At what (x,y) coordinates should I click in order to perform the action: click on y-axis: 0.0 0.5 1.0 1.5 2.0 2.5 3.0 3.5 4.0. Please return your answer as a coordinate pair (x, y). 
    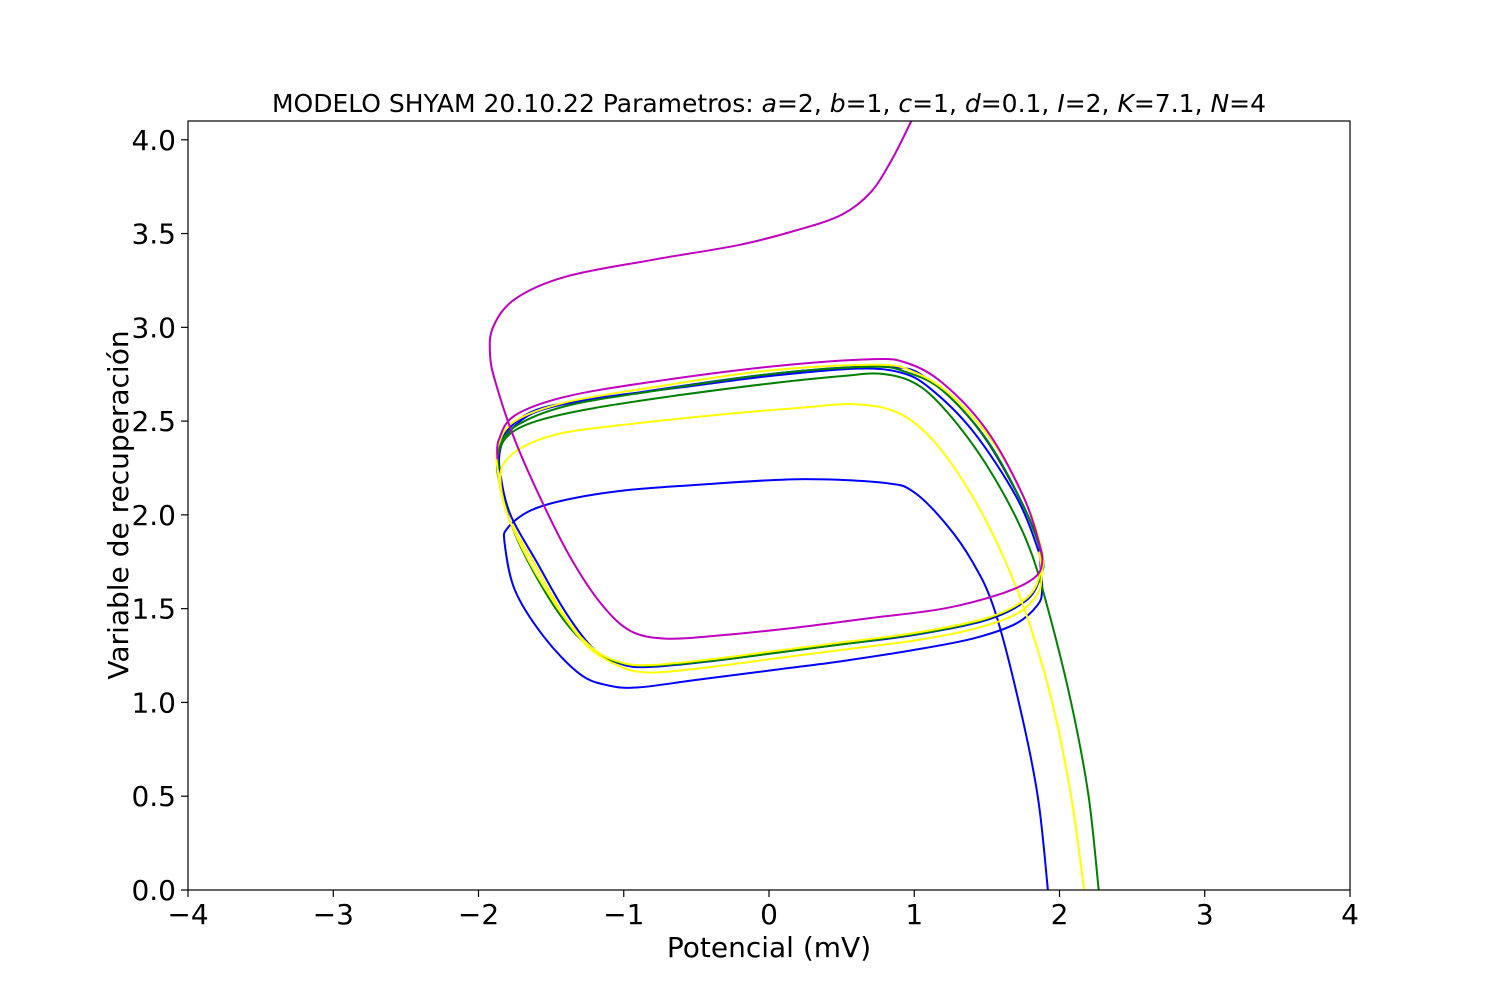
    Looking at the image, I should click on (159, 515).